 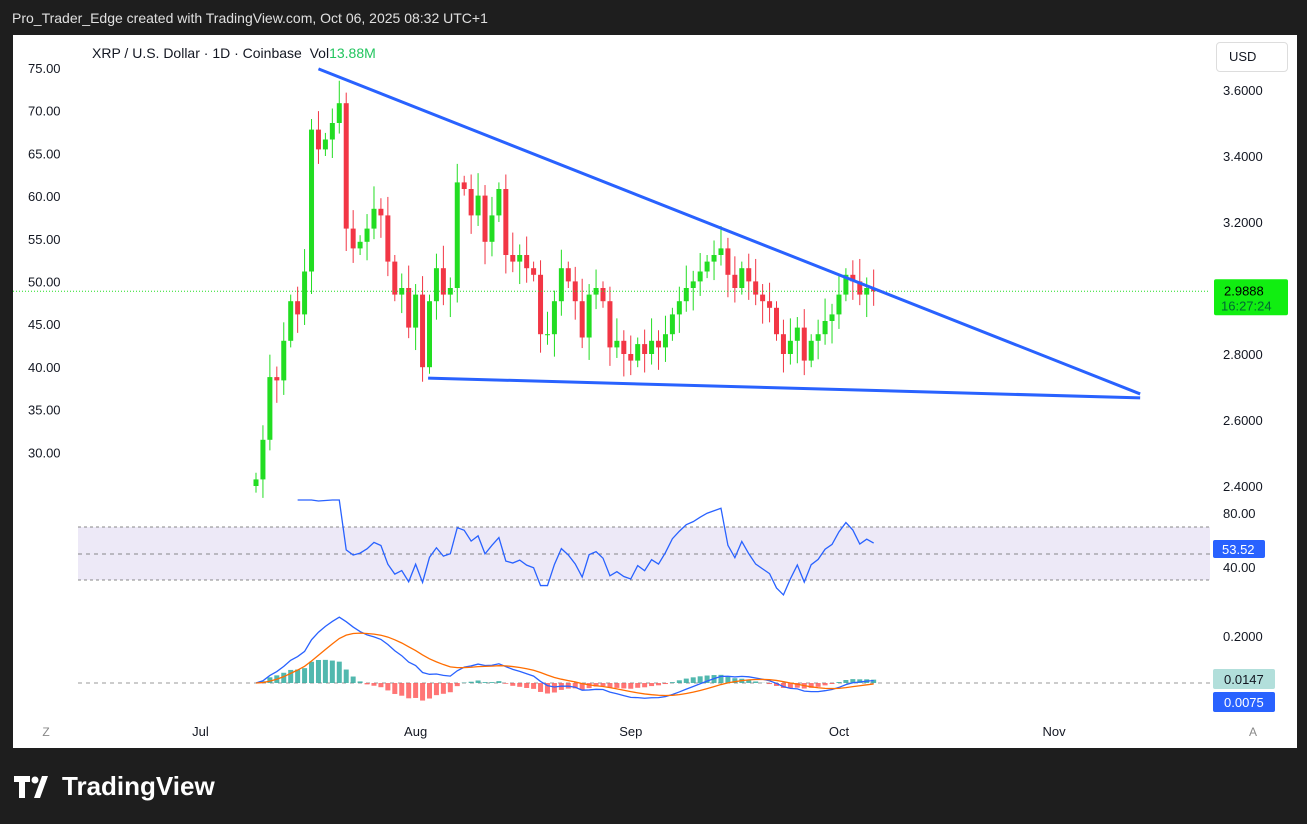 I want to click on rsi-value: 53.52, so click(x=1238, y=549).